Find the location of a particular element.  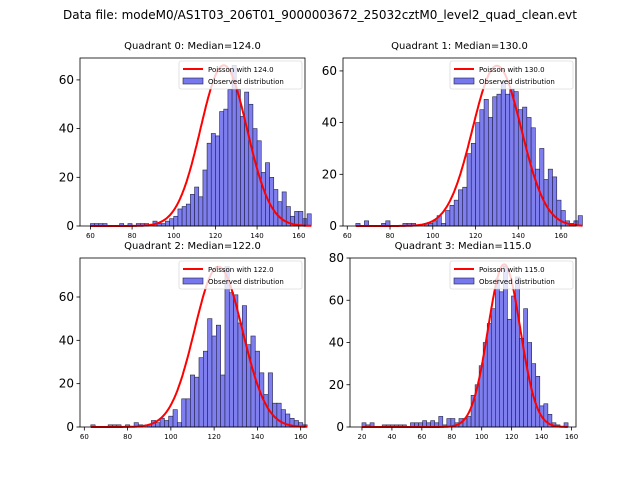

legend-label-poisson: Poisson with 124.0 is located at coordinates (241, 70).